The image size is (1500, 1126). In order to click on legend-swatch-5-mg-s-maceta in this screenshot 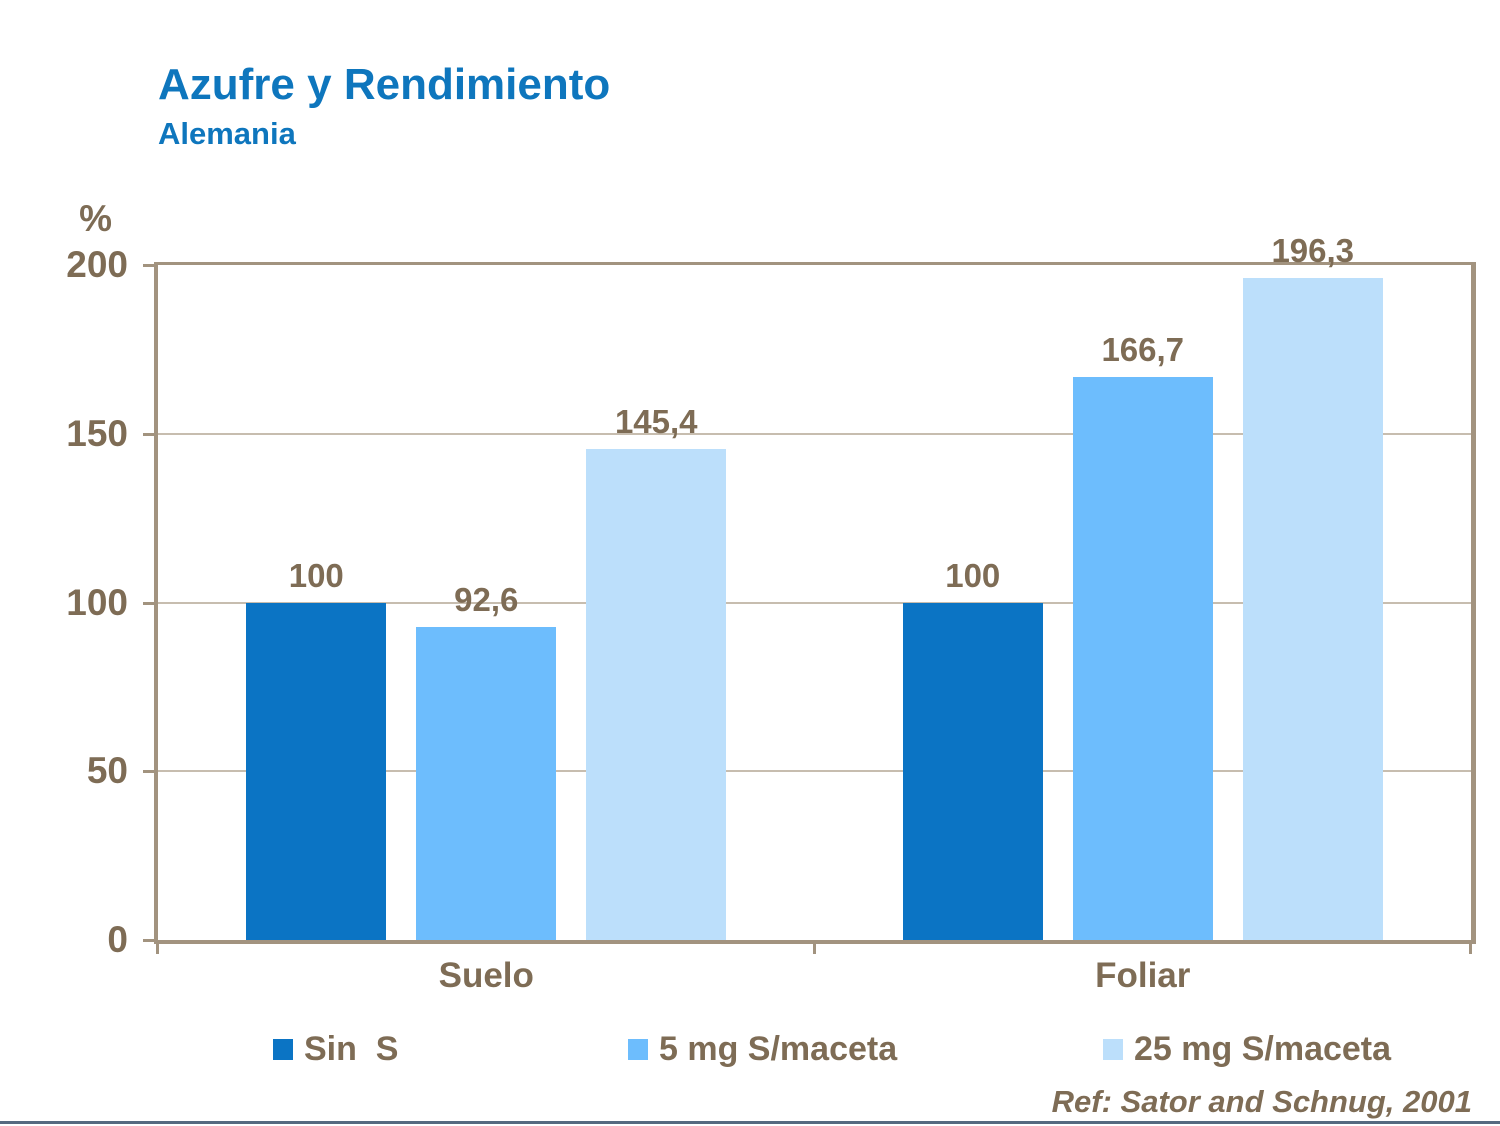, I will do `click(638, 1049)`.